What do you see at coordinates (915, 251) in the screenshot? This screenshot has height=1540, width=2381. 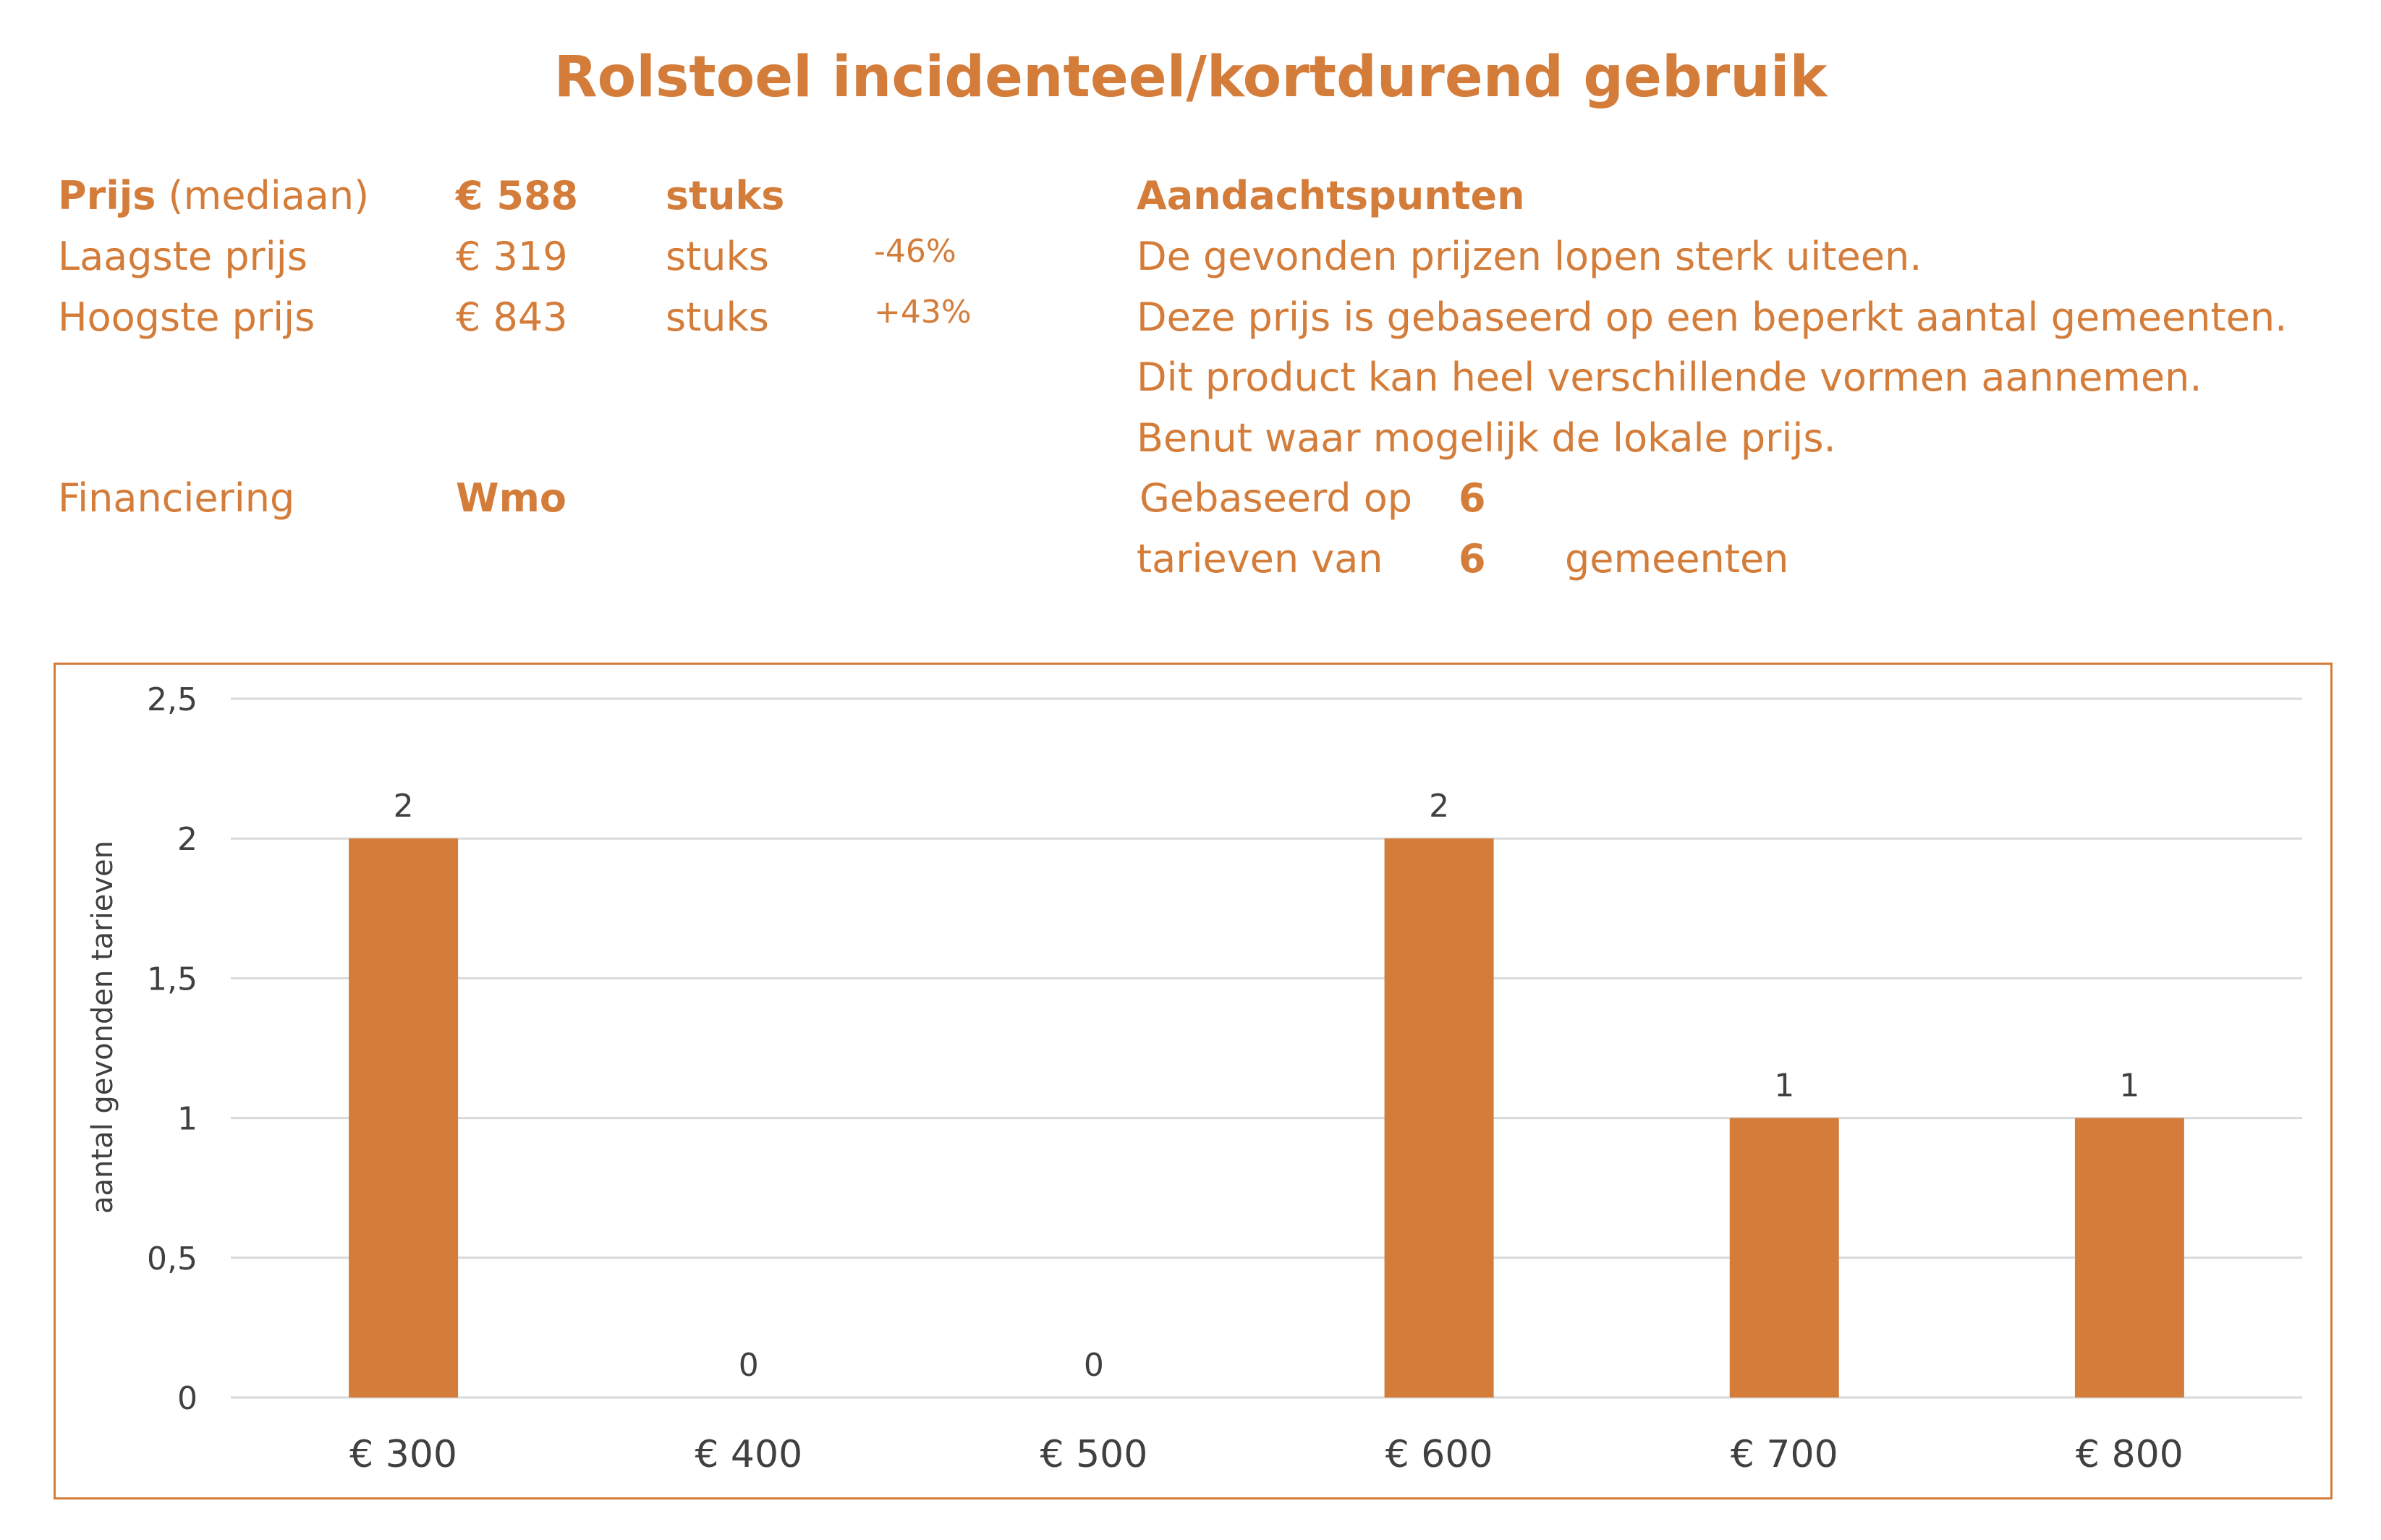 I see `low-pct: -46%` at bounding box center [915, 251].